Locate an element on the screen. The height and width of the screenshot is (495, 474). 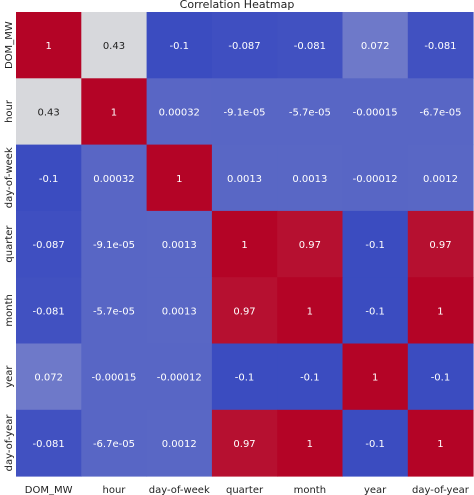
cell-label-5-5: 1 is located at coordinates (375, 378).